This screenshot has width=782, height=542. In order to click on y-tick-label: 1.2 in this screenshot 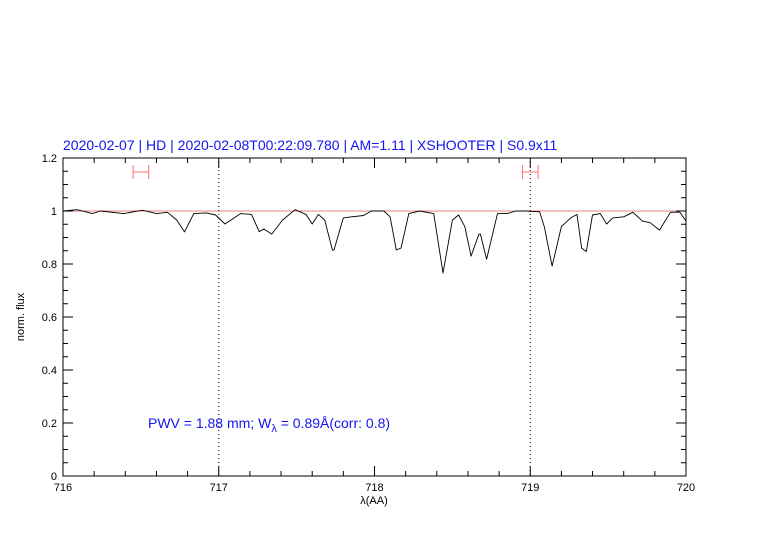, I will do `click(49, 159)`.